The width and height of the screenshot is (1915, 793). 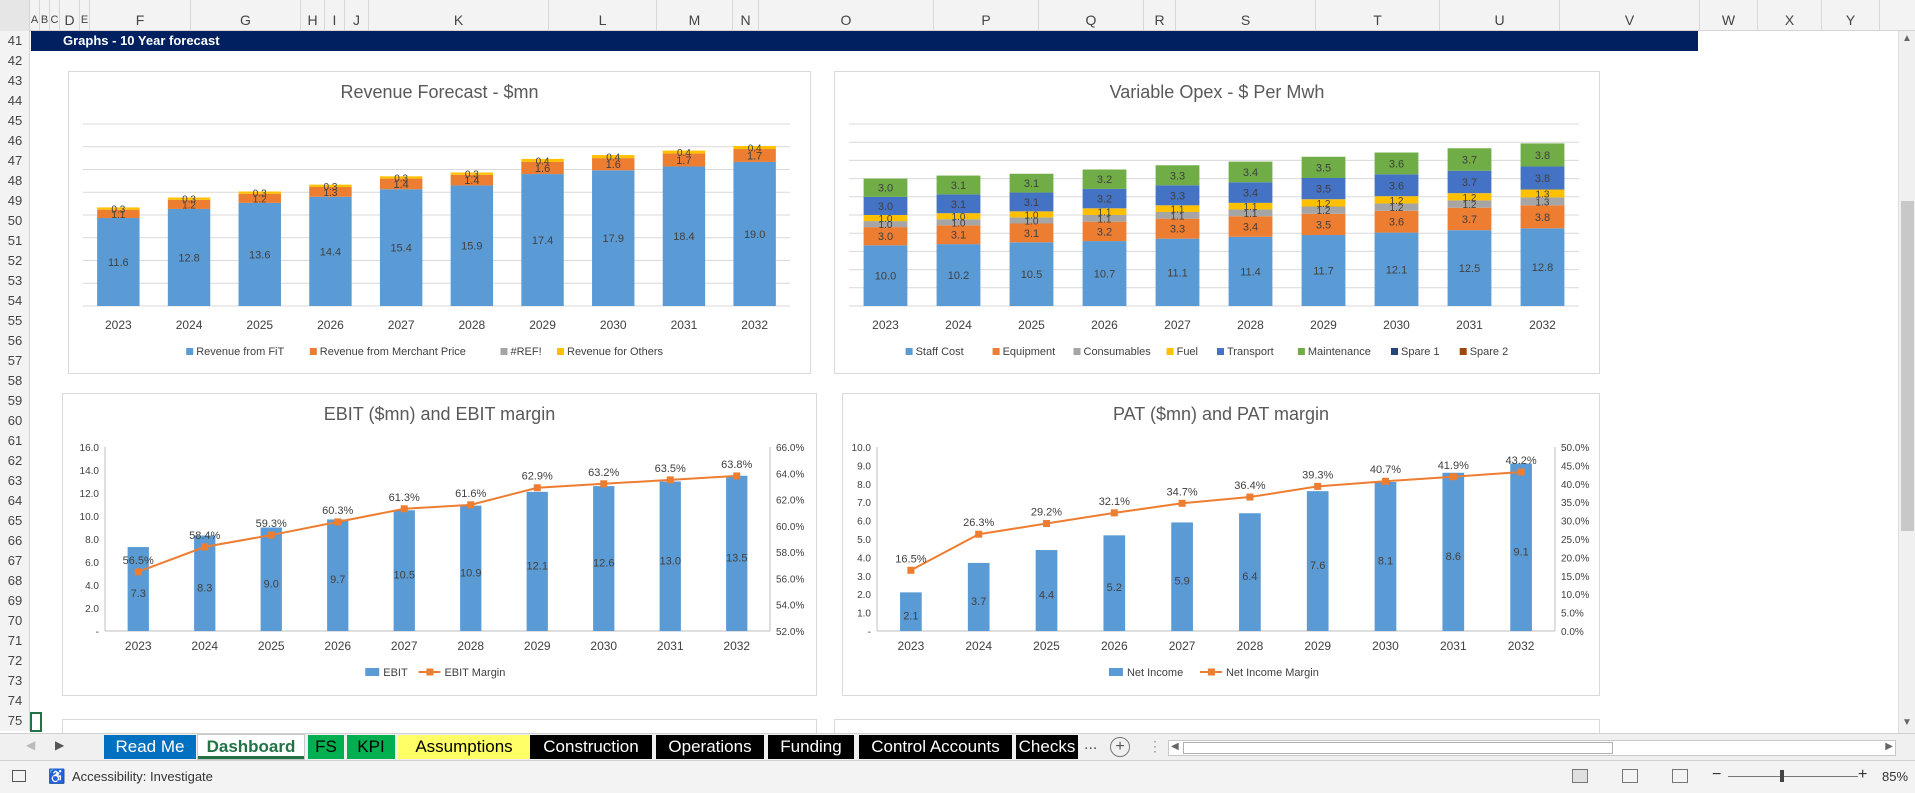 I want to click on zoom-in-button: +, so click(x=1863, y=774).